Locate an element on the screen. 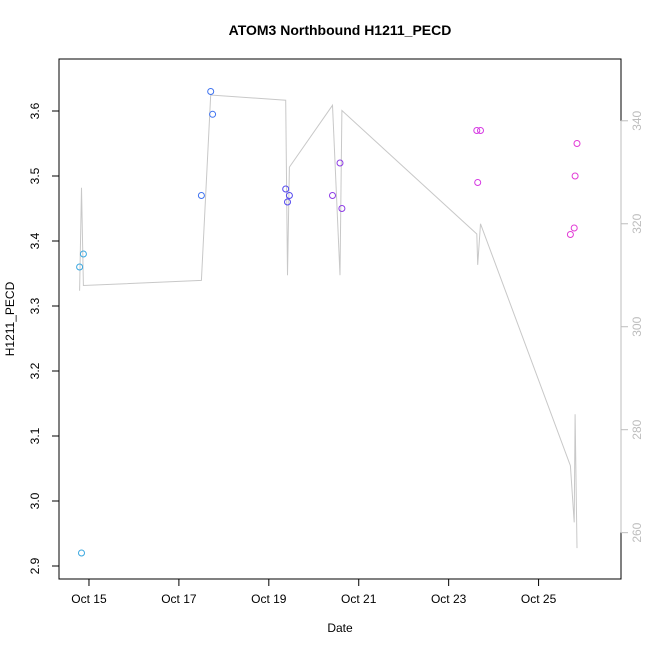 Image resolution: width=650 pixels, height=650 pixels. y-right-tick-label: 260 is located at coordinates (637, 532).